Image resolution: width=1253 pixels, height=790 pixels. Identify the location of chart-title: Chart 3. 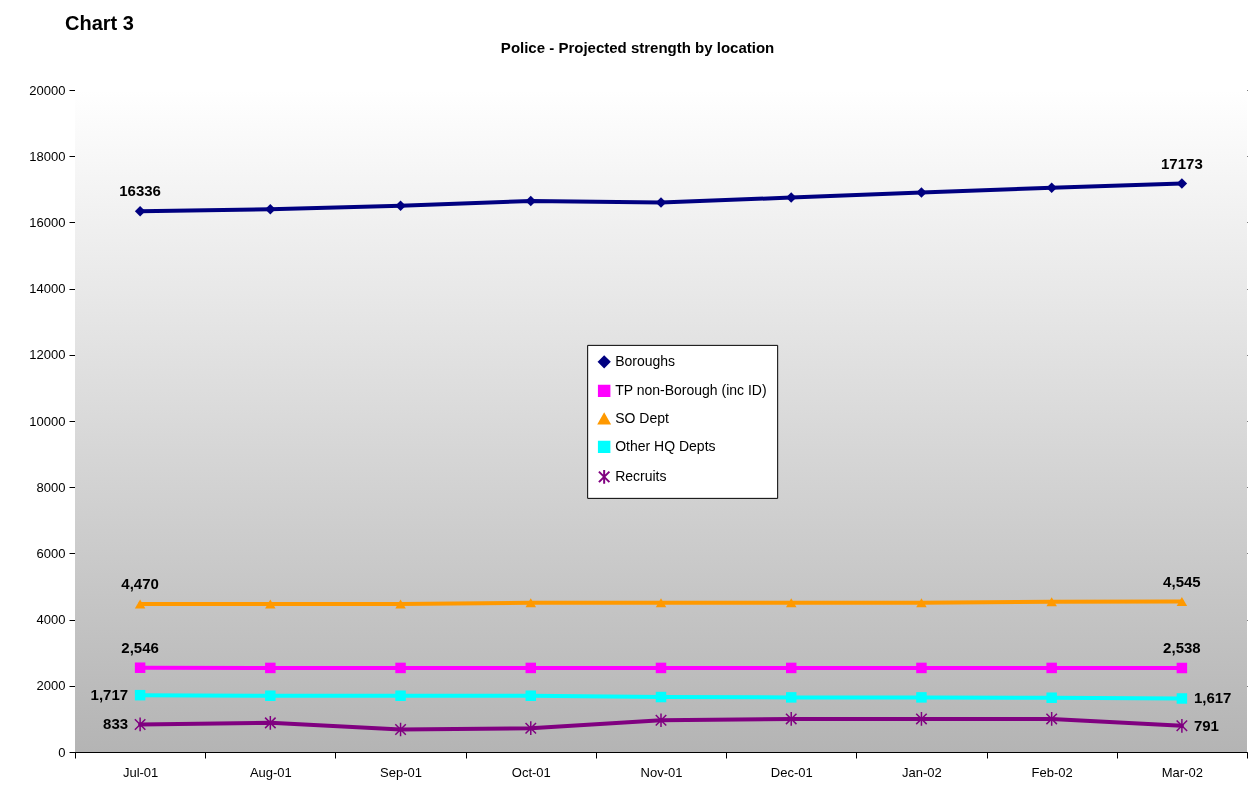
(99, 23).